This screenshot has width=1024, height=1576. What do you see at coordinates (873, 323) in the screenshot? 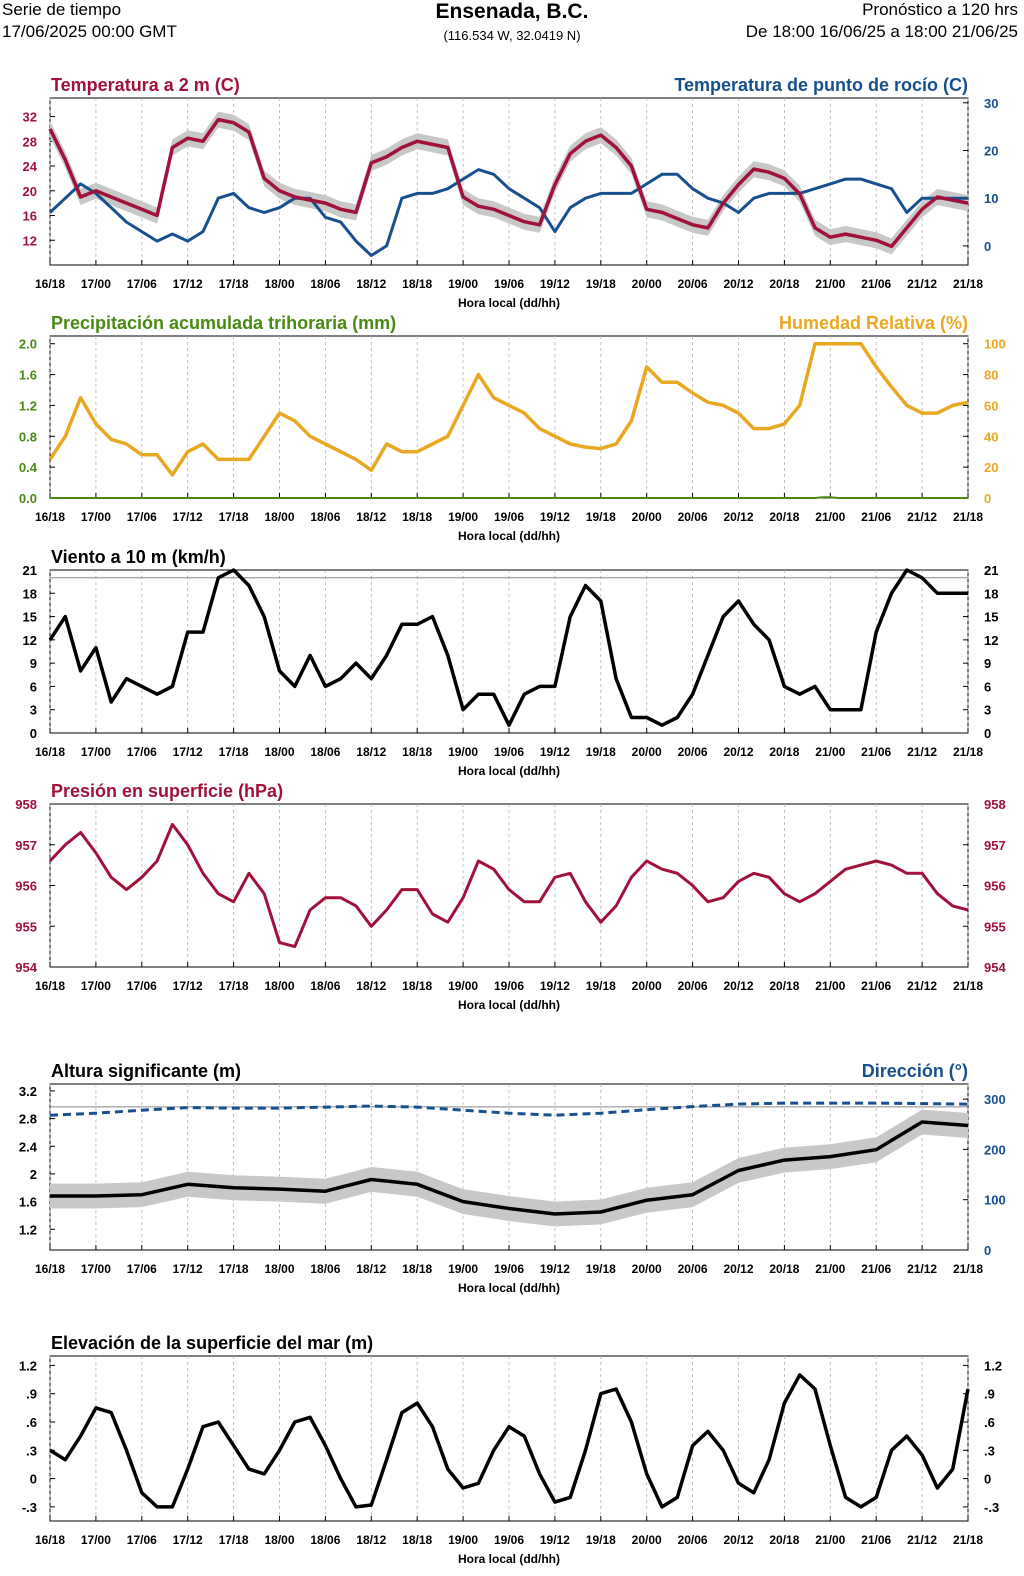
I see `precip-title-right: Humedad Relativa (%)` at bounding box center [873, 323].